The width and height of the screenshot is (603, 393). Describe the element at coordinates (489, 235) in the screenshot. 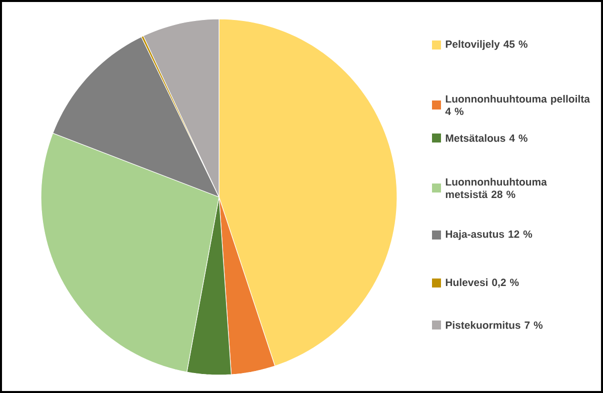

I see `legend-label: Haja-asutus 12 %` at that location.